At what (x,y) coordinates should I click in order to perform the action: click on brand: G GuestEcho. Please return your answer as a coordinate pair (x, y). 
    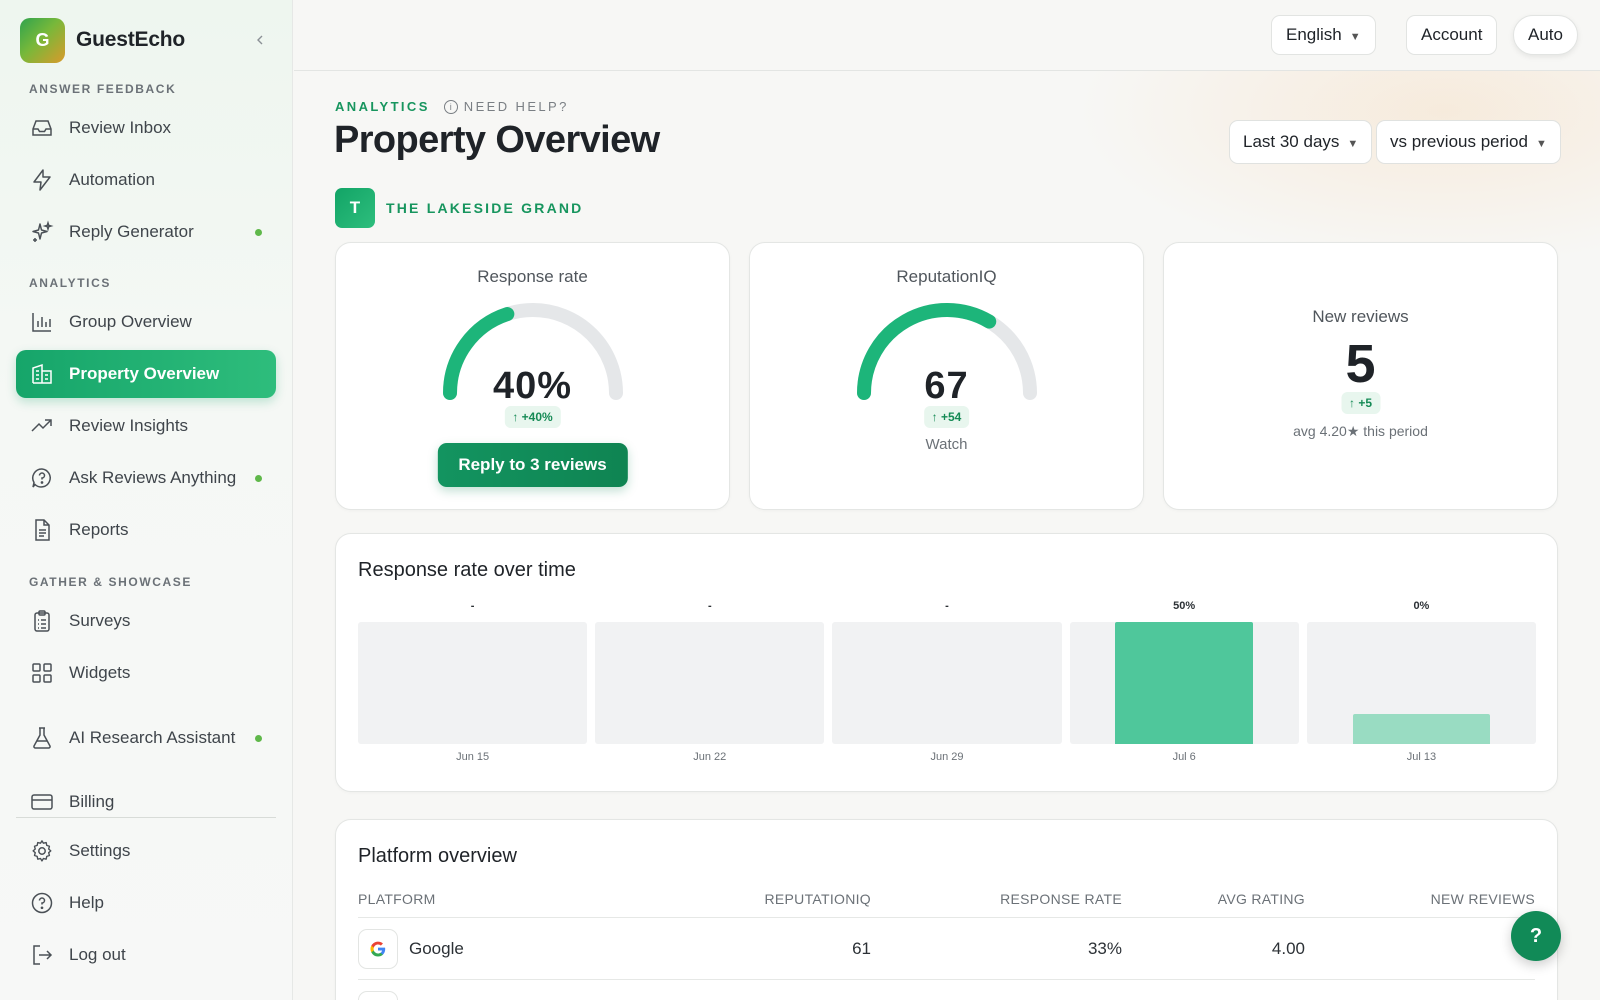
    Looking at the image, I should click on (146, 40).